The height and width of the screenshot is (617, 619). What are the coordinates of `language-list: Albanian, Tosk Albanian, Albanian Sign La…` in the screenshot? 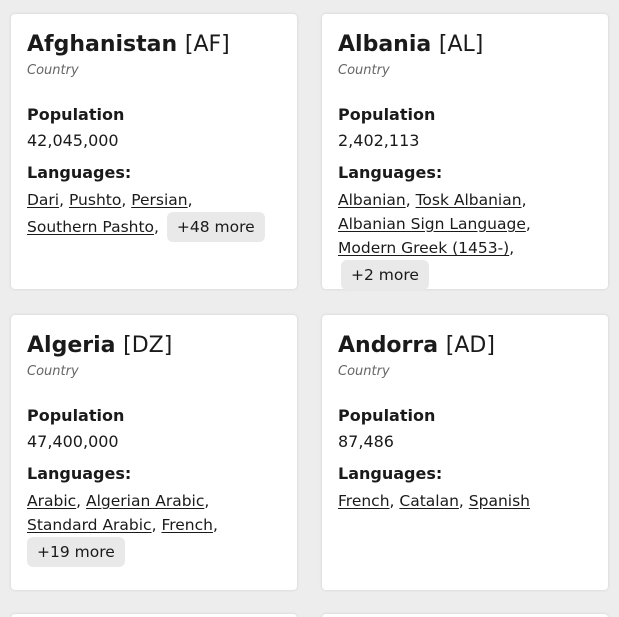 It's located at (468, 239).